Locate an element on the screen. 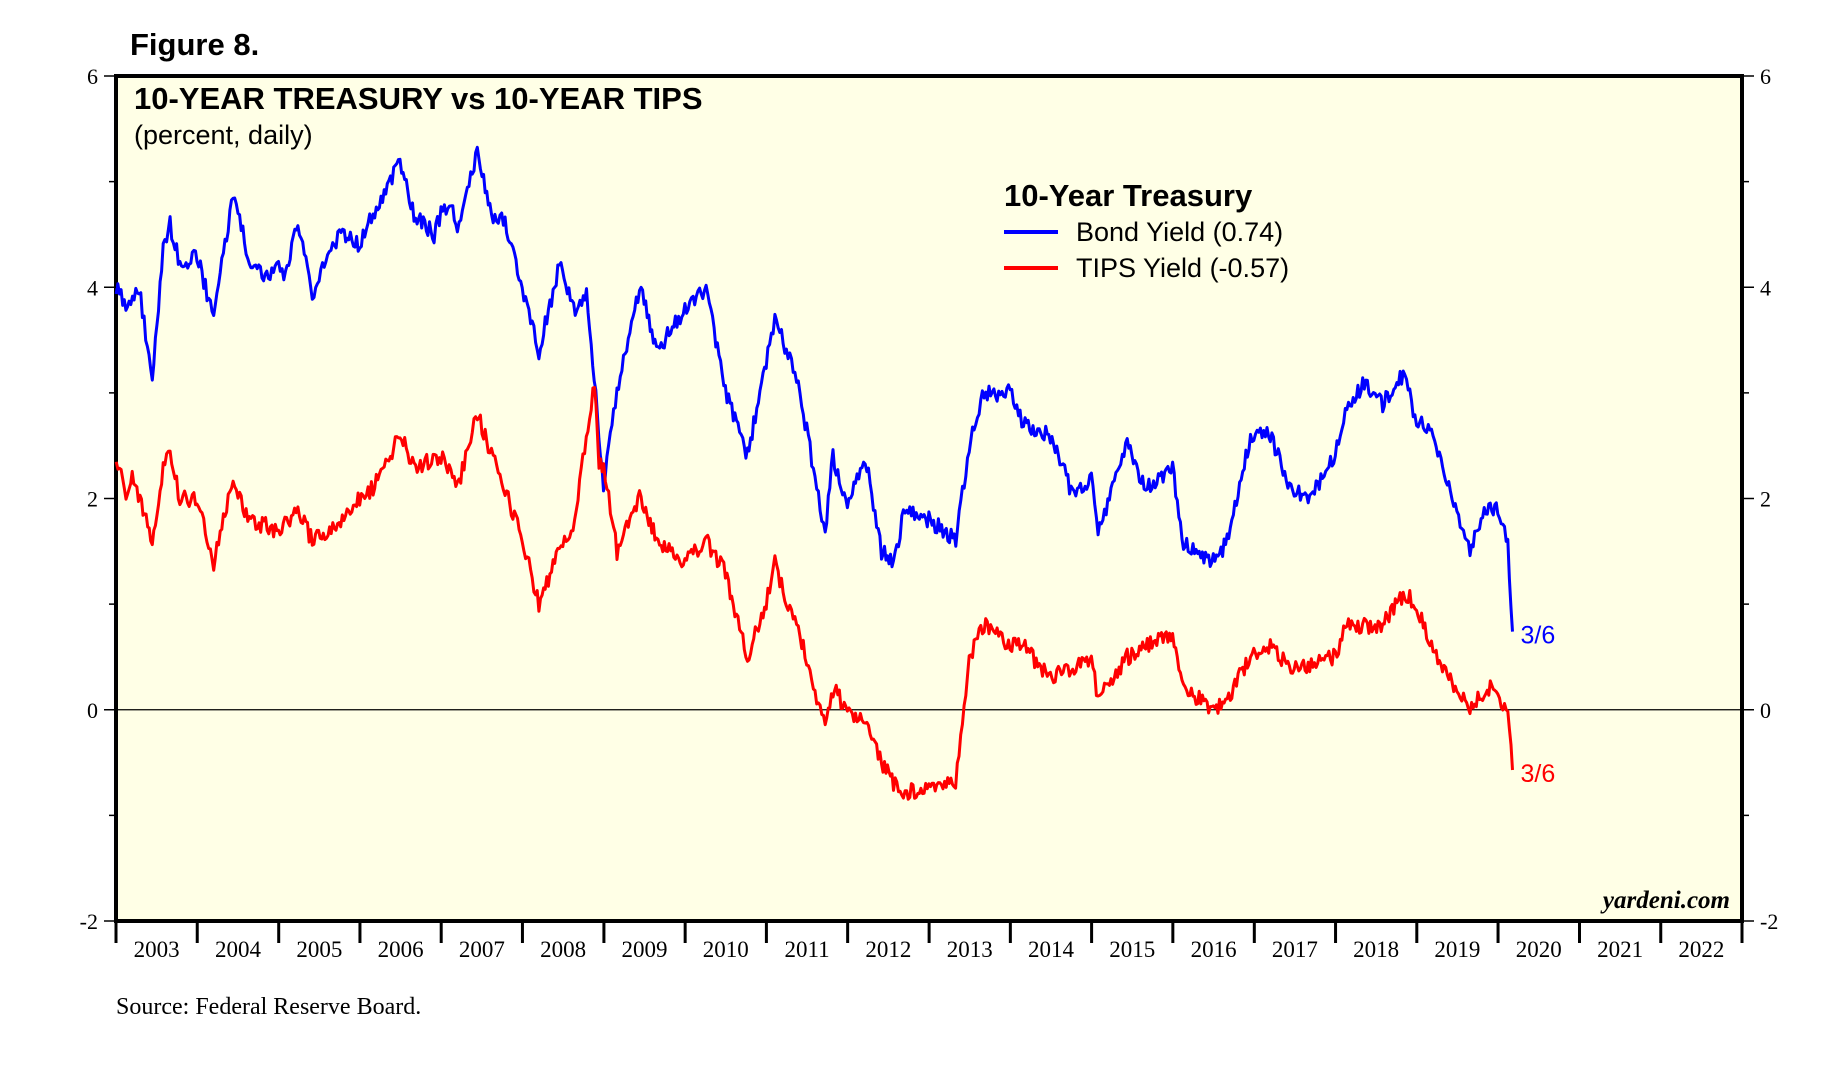  x-tick-label: 2019 is located at coordinates (1457, 949).